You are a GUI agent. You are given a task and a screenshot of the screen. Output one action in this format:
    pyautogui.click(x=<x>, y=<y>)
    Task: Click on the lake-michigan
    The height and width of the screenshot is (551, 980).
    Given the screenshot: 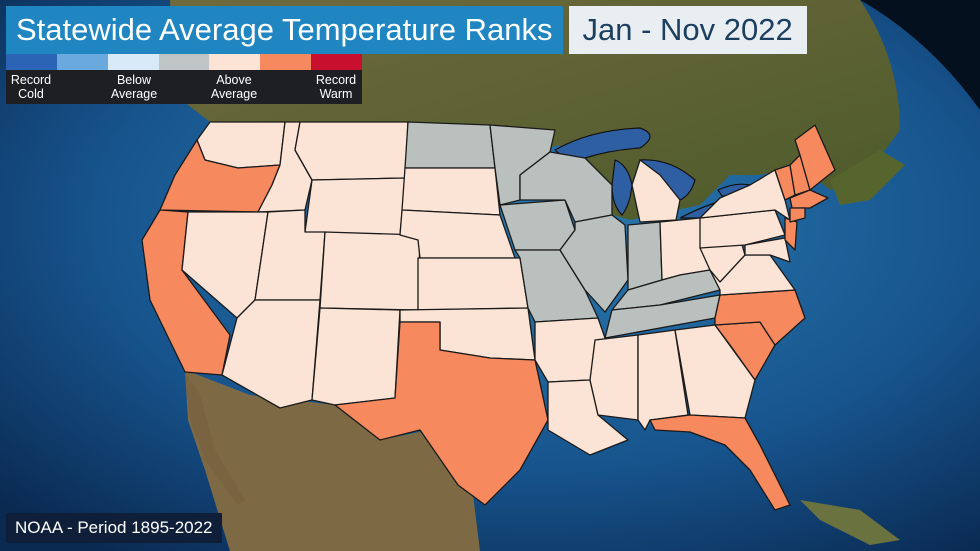 What is the action you would take?
    pyautogui.click(x=622, y=187)
    